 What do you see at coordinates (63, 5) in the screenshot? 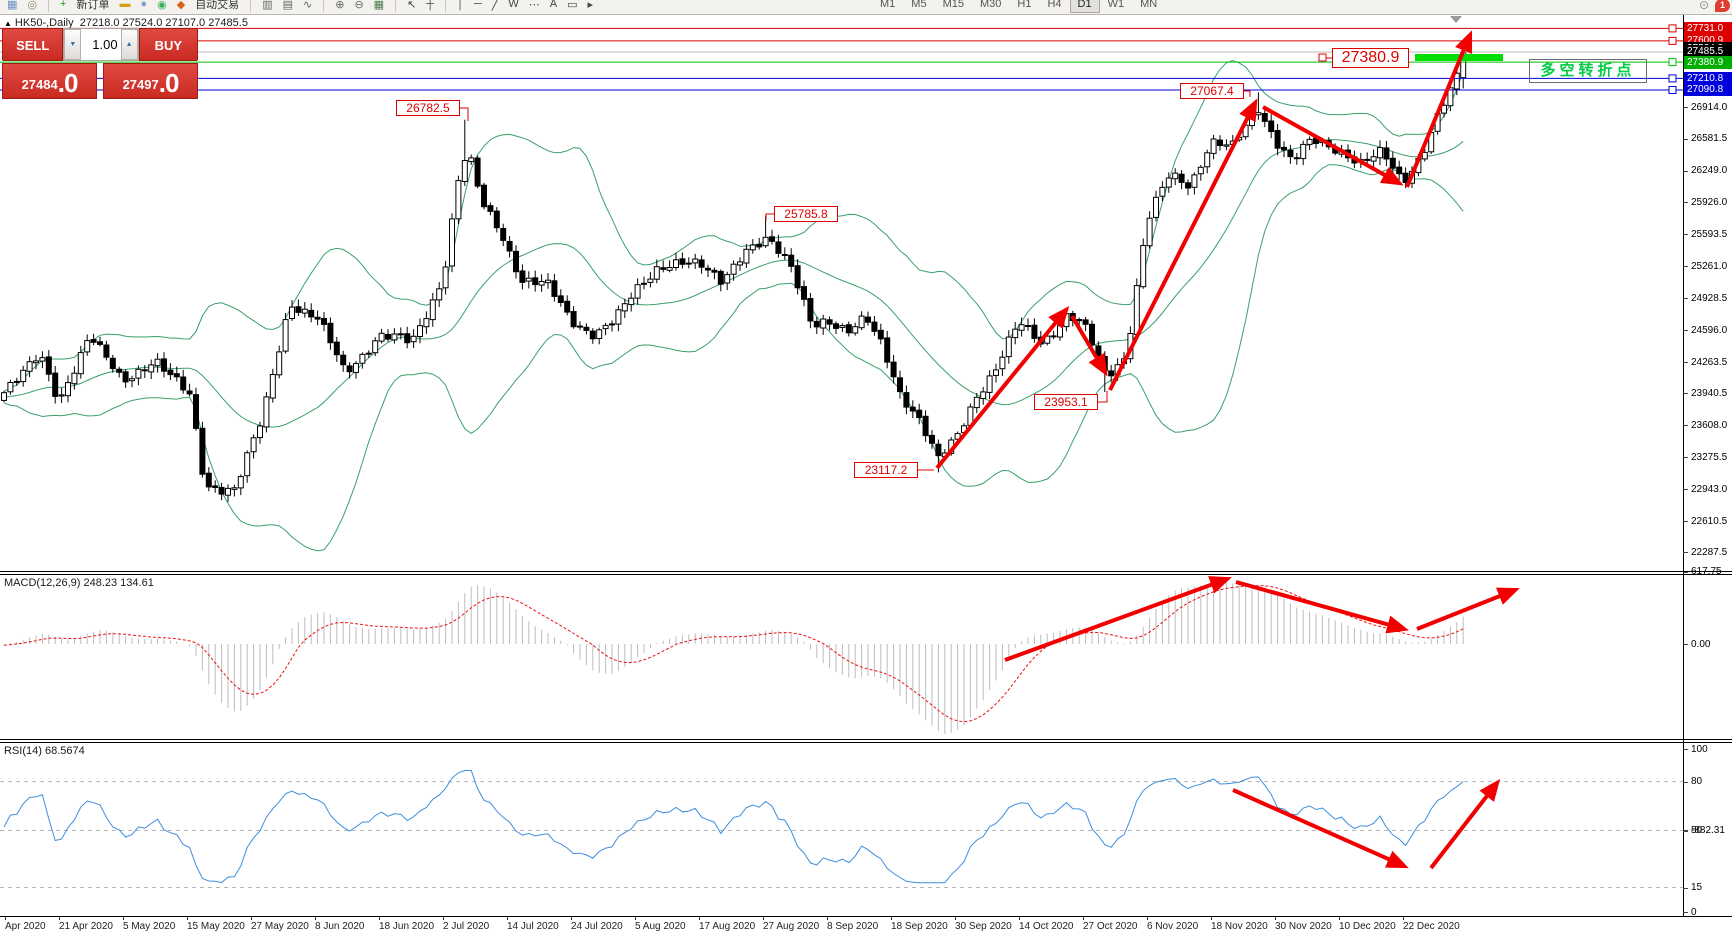
I see `new-order-icon: +` at bounding box center [63, 5].